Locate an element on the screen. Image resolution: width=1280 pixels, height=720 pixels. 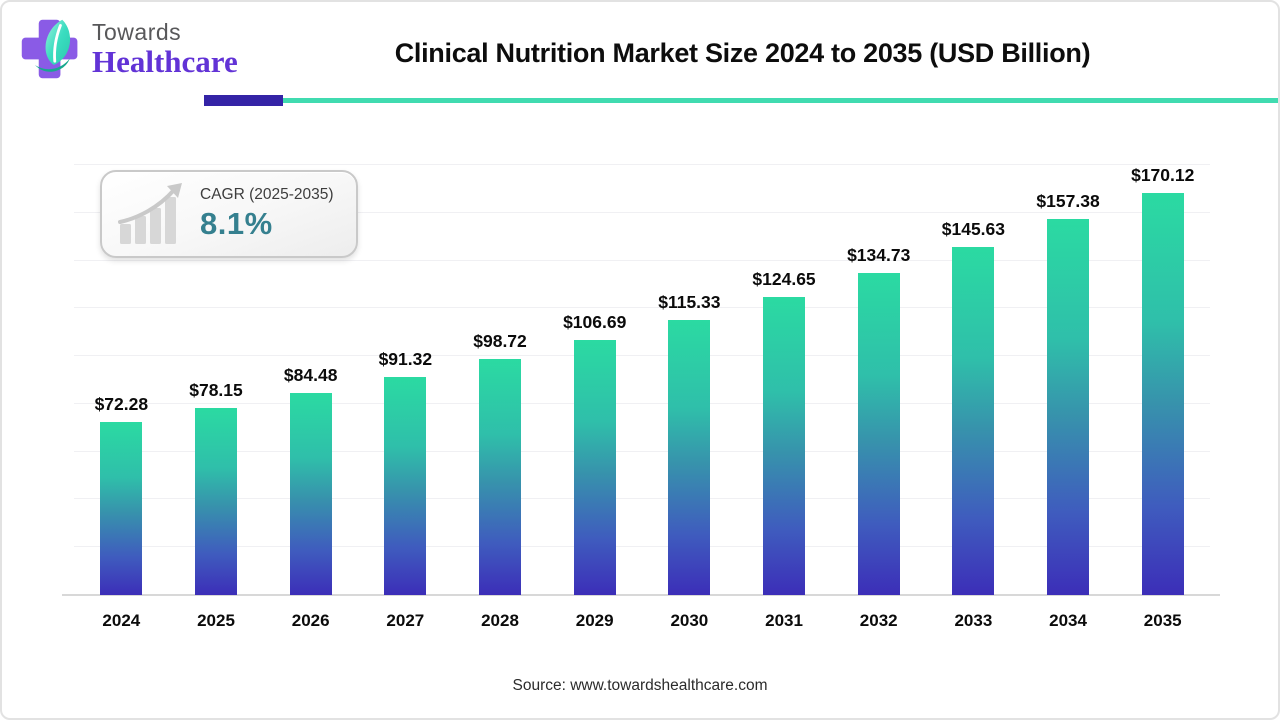
bar-group: $134.73 2032 is located at coordinates (878, 397).